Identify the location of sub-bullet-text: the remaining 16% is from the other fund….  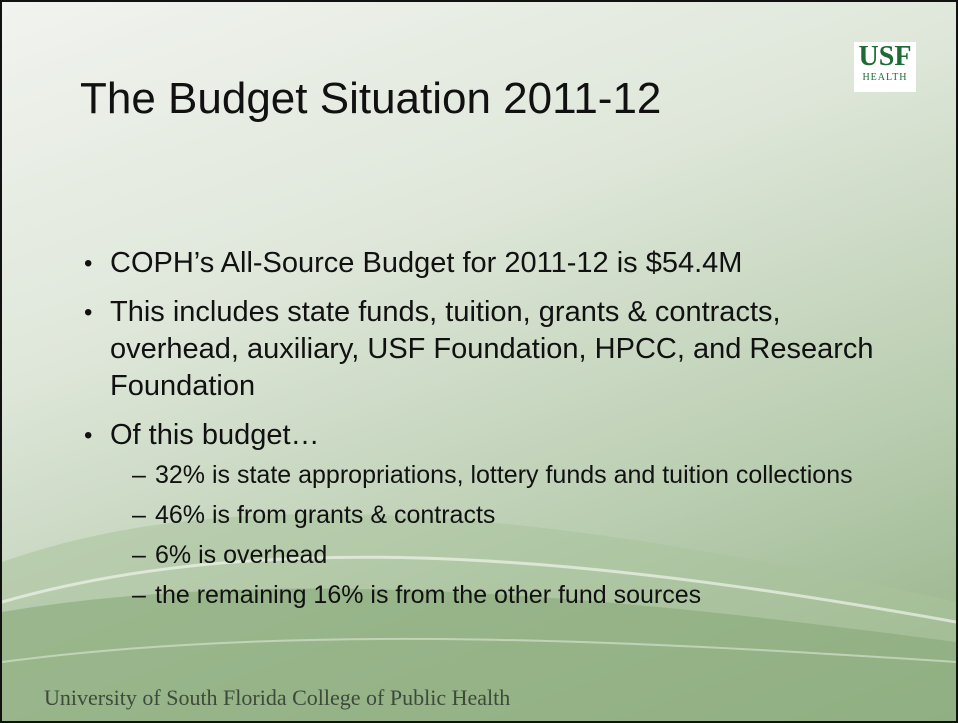
(428, 595).